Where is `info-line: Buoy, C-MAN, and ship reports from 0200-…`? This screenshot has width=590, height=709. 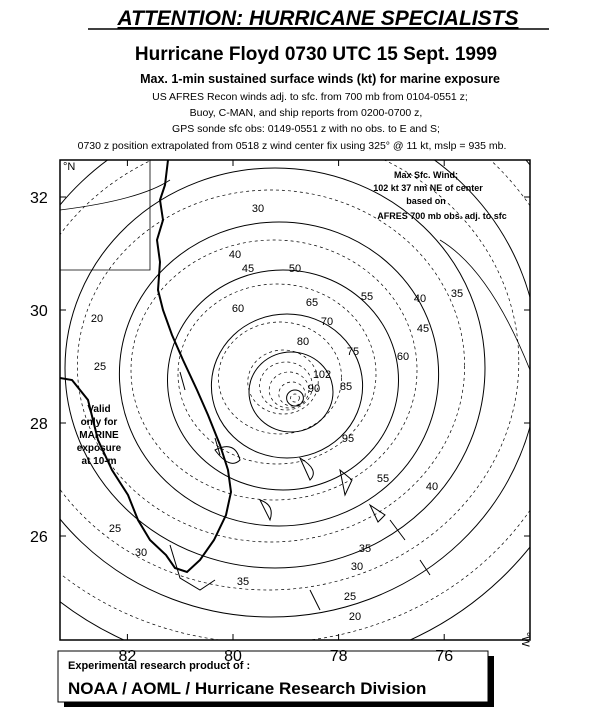 info-line: Buoy, C-MAN, and ship reports from 0200-… is located at coordinates (306, 113).